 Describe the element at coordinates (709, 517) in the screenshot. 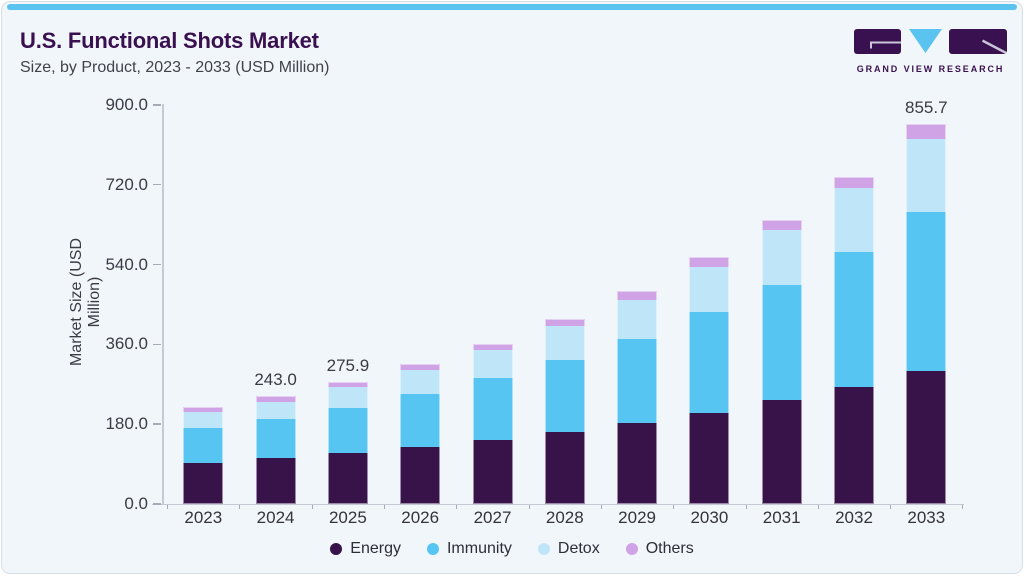

I see `x-category-label: 2030` at that location.